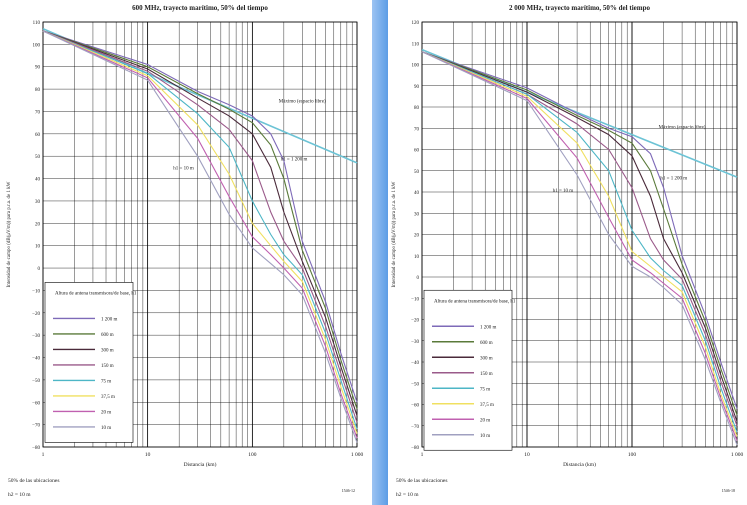 The image size is (747, 505). What do you see at coordinates (728, 490) in the screenshot?
I see `figure-id: 1546-18` at bounding box center [728, 490].